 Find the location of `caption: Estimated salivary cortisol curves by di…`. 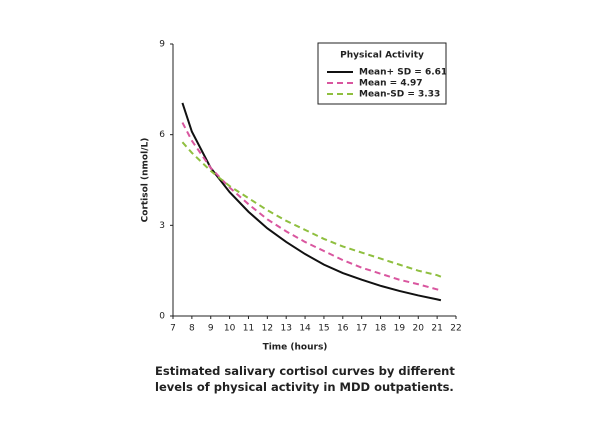

caption: Estimated salivary cortisol curves by di… is located at coordinates (305, 379).